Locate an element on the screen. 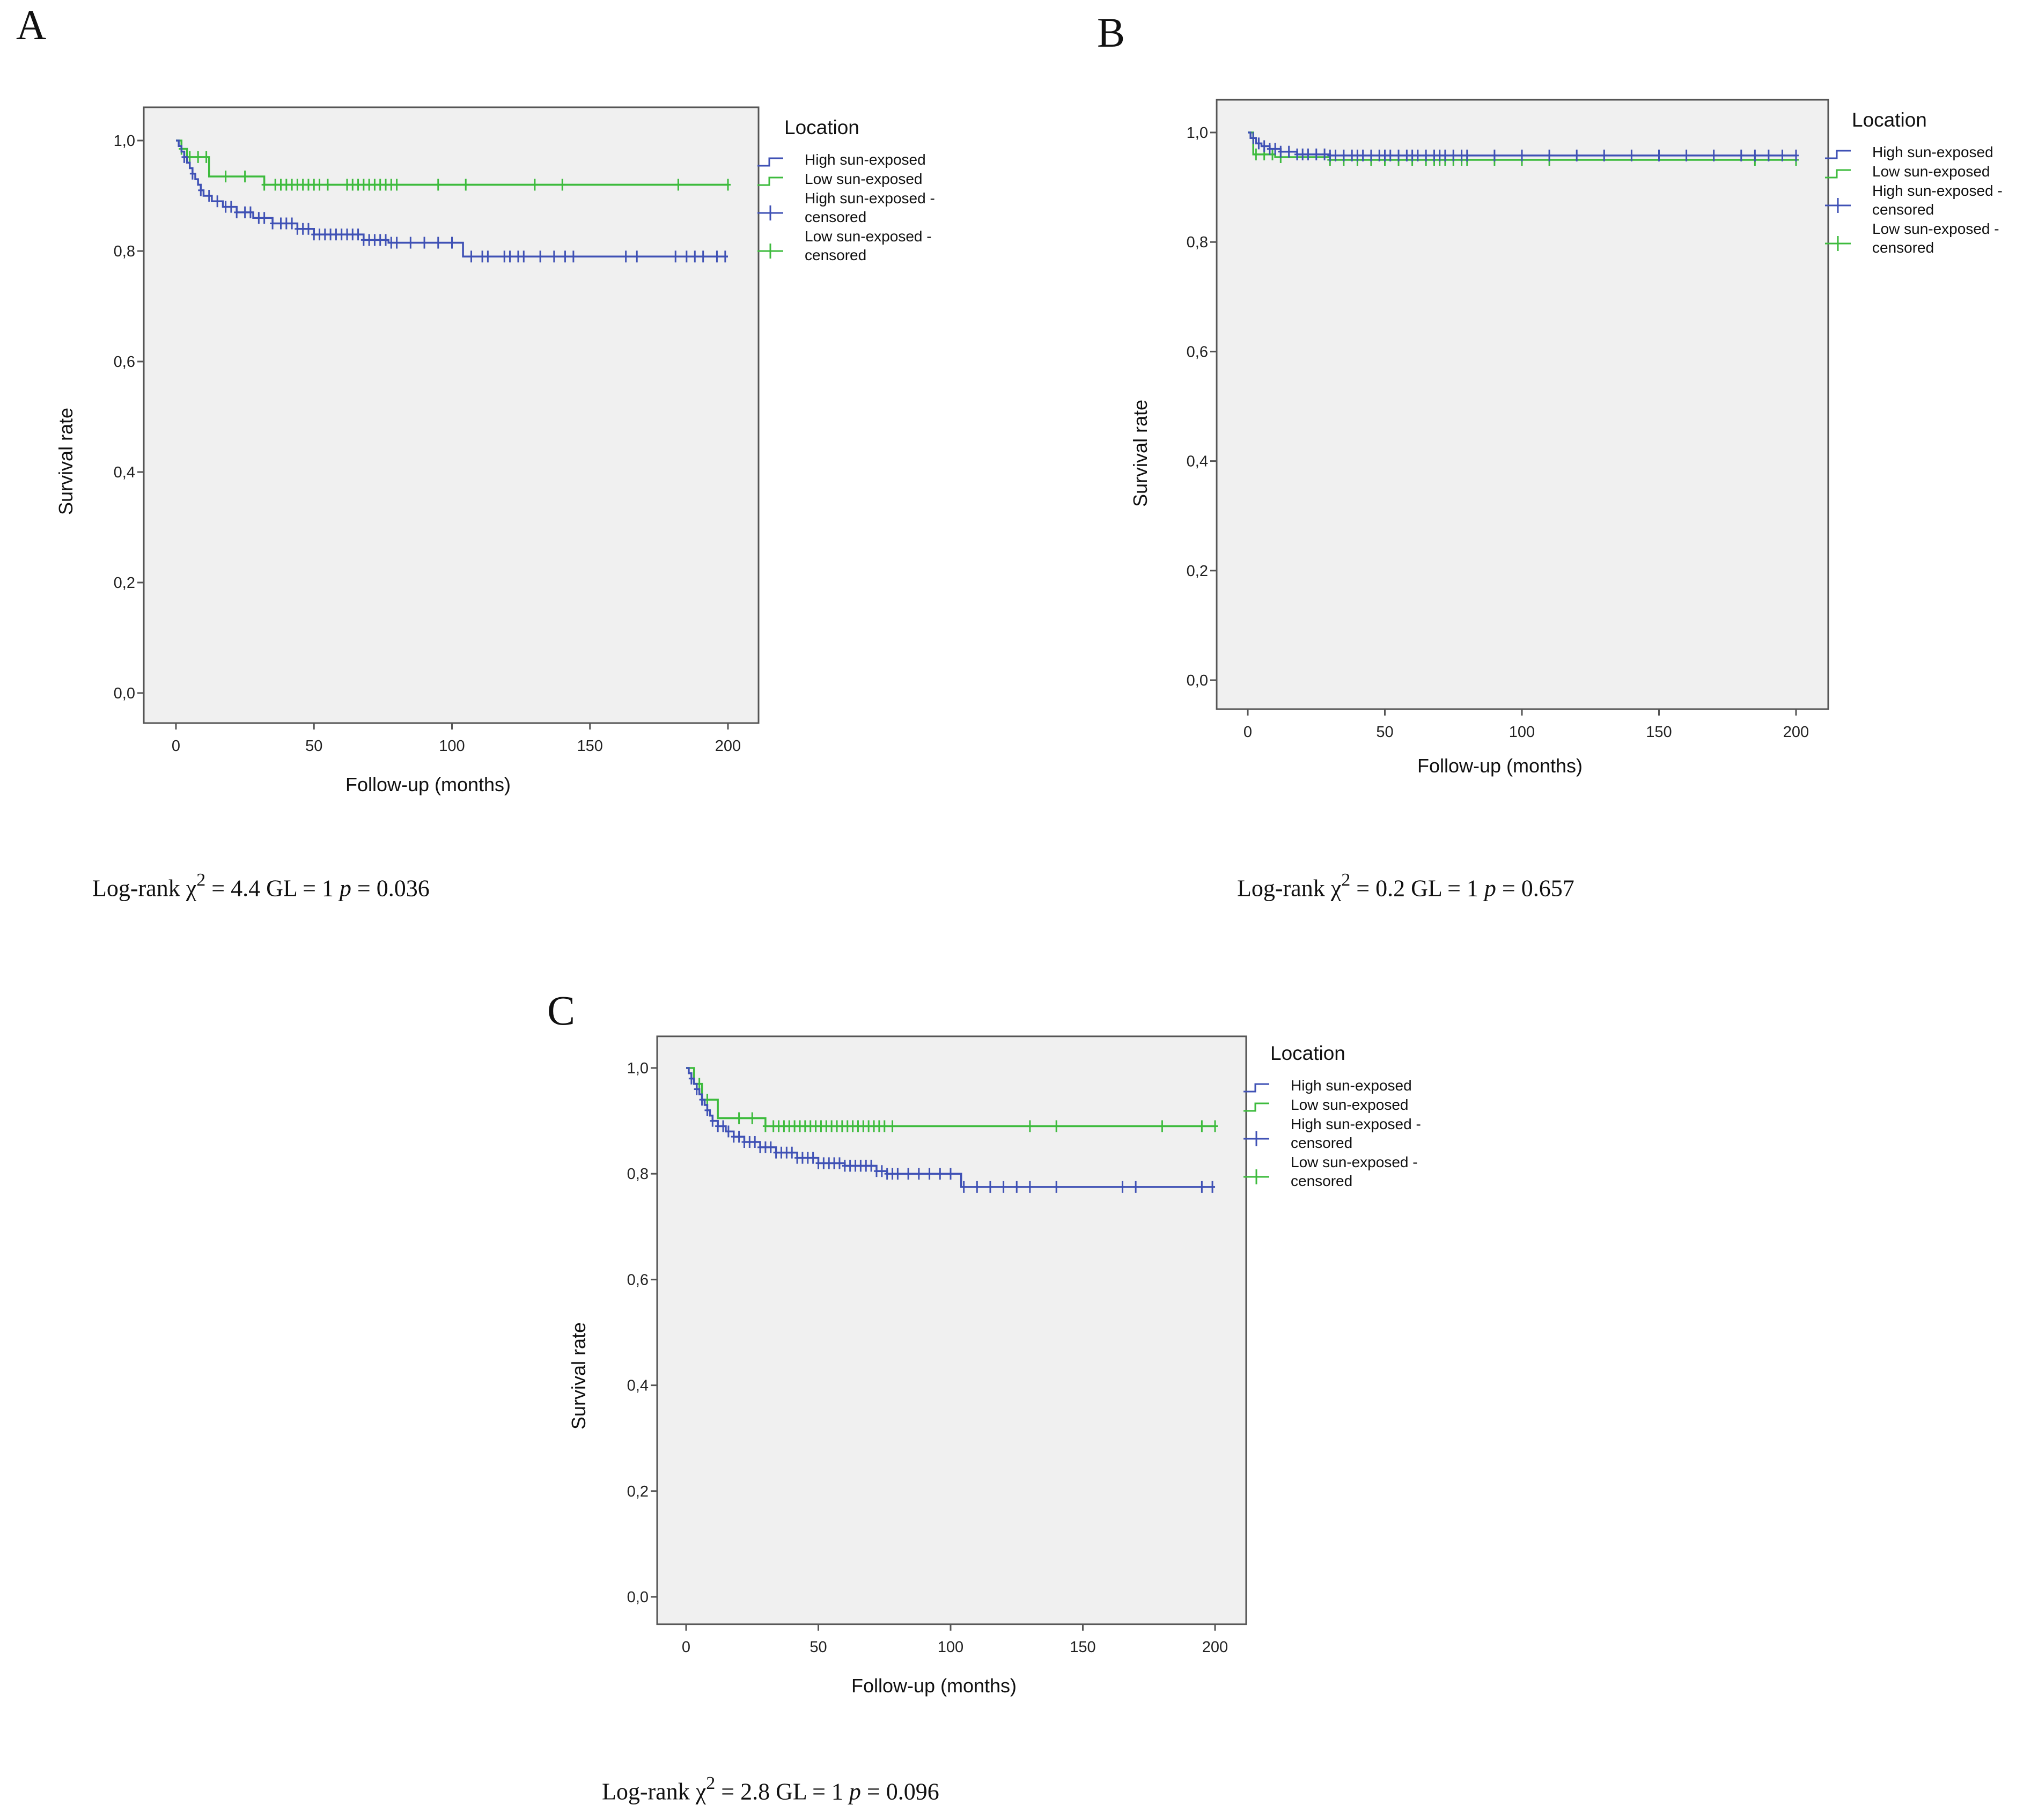 Image resolution: width=2031 pixels, height=1820 pixels. legend-entry-line-a-0-0: High sun-exposed is located at coordinates (865, 159).